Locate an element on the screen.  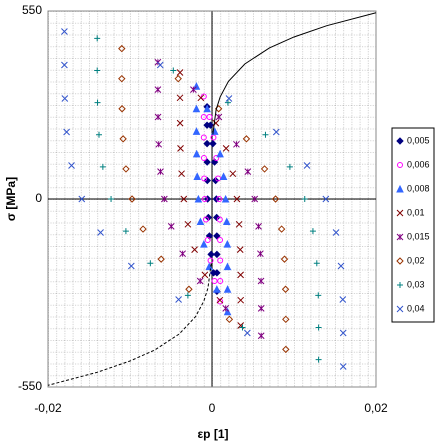
legend-label: 0,01 is located at coordinates (416, 212).